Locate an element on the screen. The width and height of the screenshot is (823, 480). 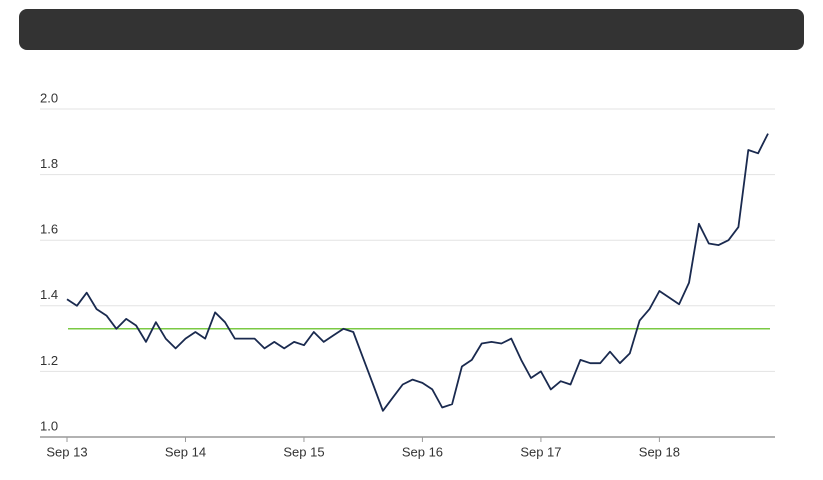
x-tick-label: Sep 13 is located at coordinates (66, 451).